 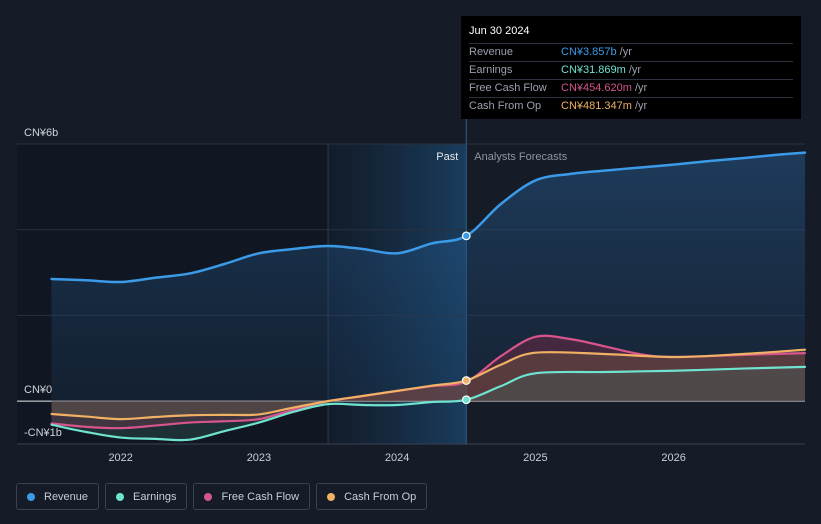 I want to click on fcf-dot-icon, so click(x=208, y=496).